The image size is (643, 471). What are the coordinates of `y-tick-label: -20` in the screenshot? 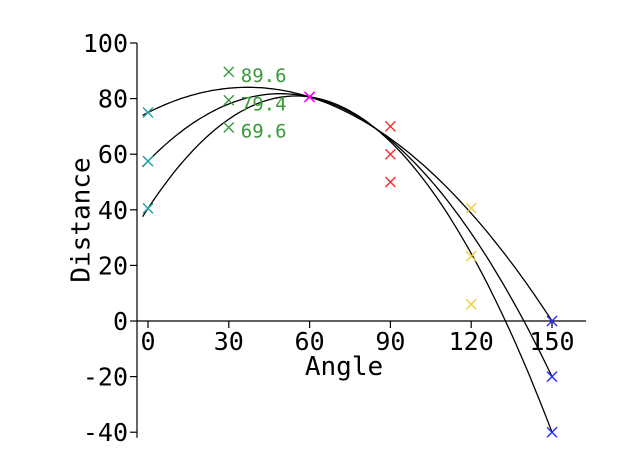 It's located at (105, 377).